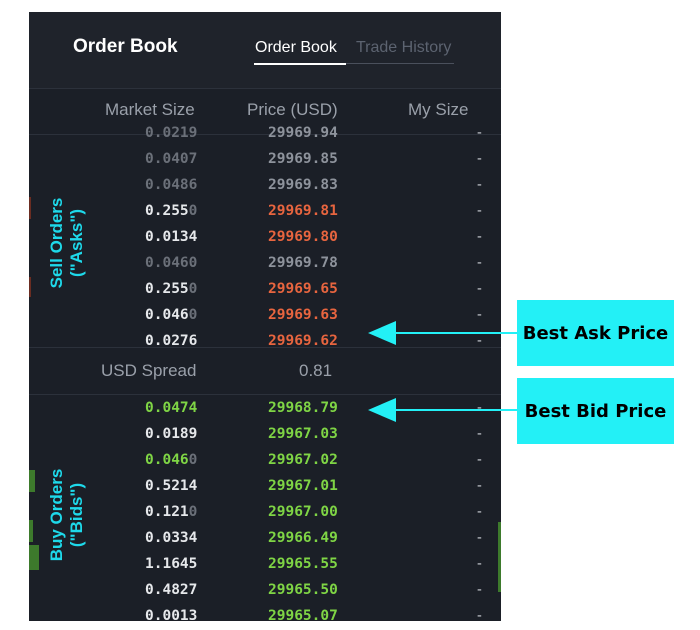  What do you see at coordinates (265, 513) in the screenshot?
I see `bid-row: 0.1210 29967.00 -` at bounding box center [265, 513].